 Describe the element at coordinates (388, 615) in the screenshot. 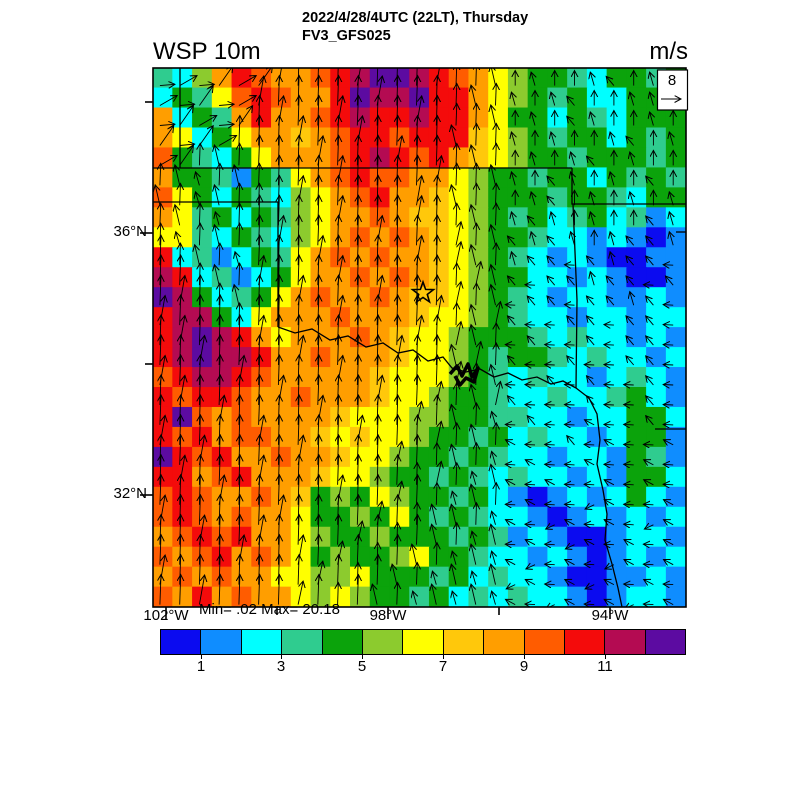

I see `lon-tick-label-98w: 98°W` at that location.